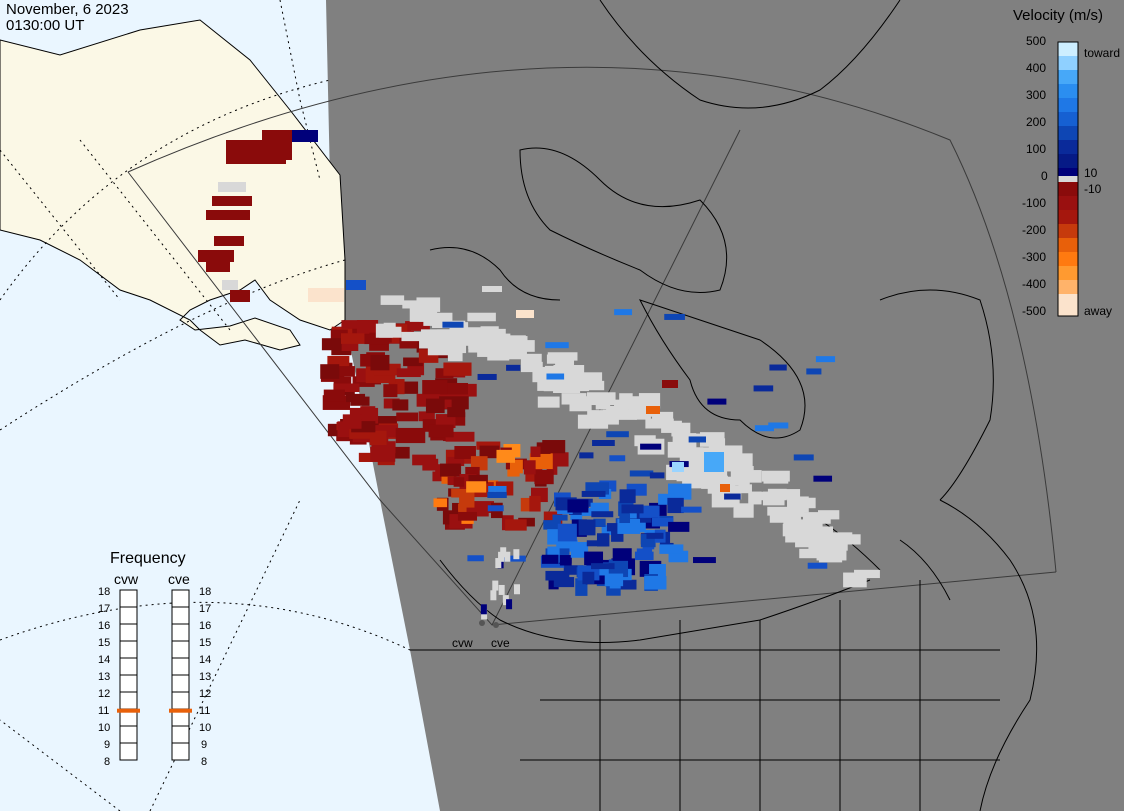 This screenshot has width=1124, height=811. What do you see at coordinates (1034, 230) in the screenshot?
I see `colorbar-tick: -200` at bounding box center [1034, 230].